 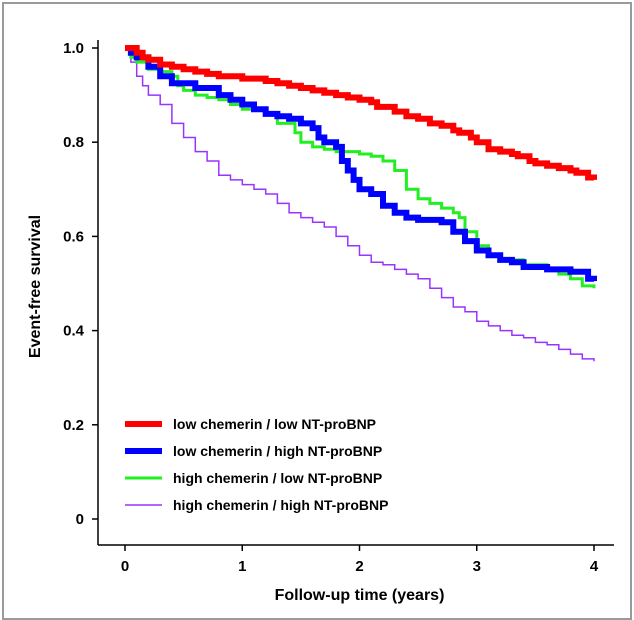 What do you see at coordinates (80, 519) in the screenshot?
I see `y-tick-label: 0` at bounding box center [80, 519].